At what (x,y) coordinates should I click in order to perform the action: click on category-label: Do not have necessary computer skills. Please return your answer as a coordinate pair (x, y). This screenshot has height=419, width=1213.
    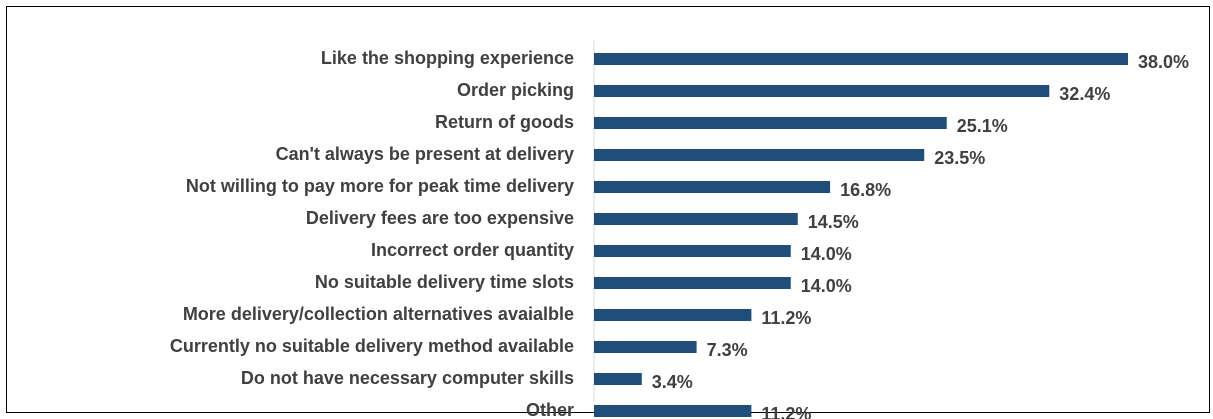
    Looking at the image, I should click on (407, 378).